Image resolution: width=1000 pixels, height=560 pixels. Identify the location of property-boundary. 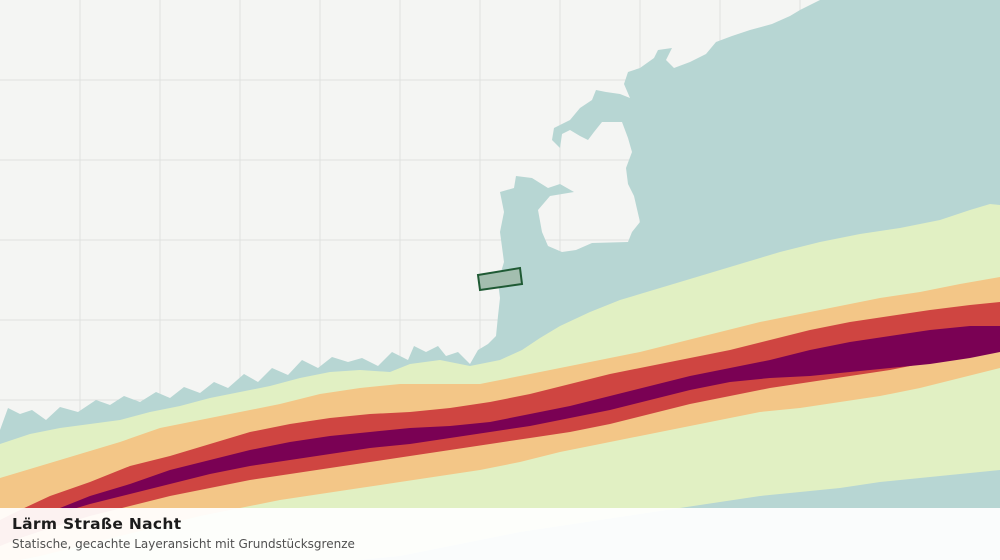
(500, 279).